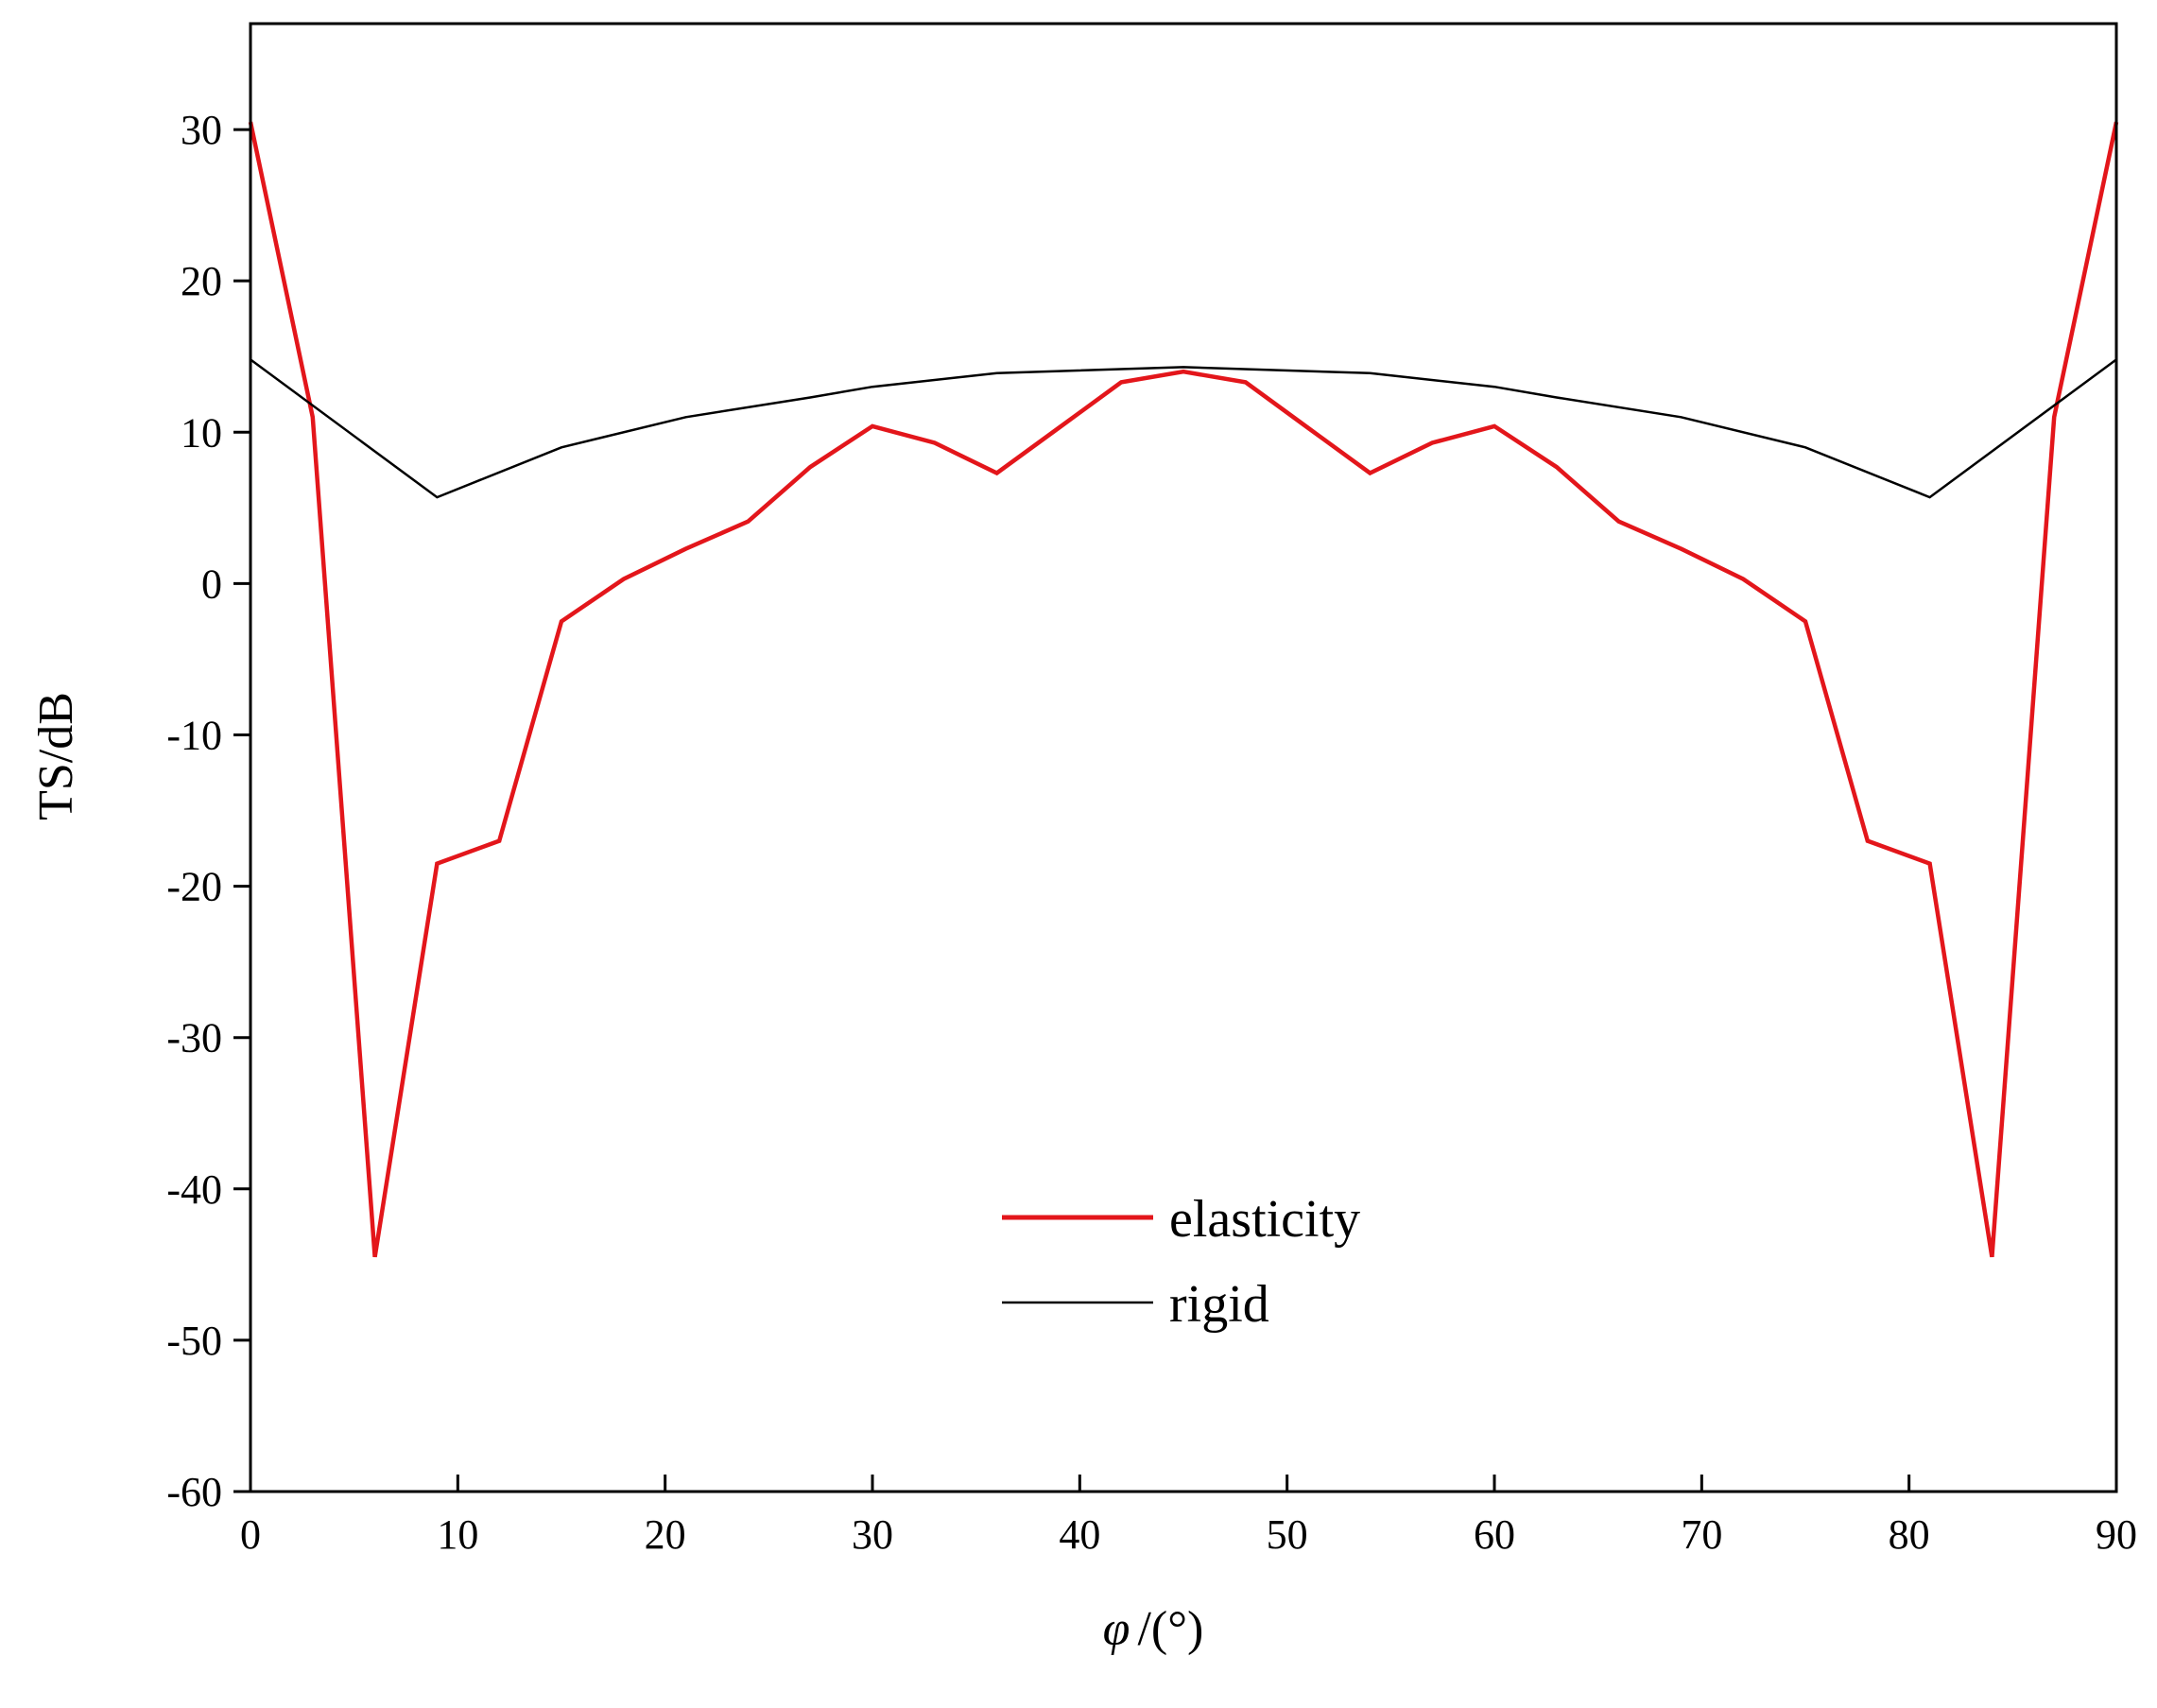 The height and width of the screenshot is (1708, 2157). I want to click on y-tick-label--30: -30, so click(194, 1038).